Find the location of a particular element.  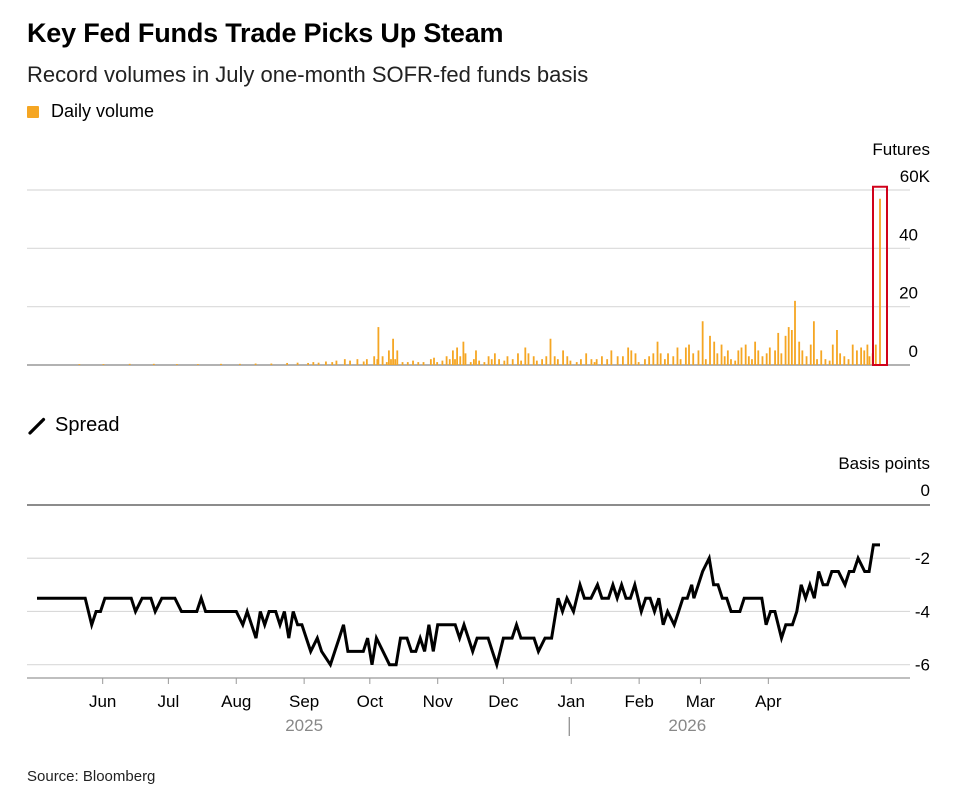

legend-volume: Daily volume is located at coordinates (90, 111).